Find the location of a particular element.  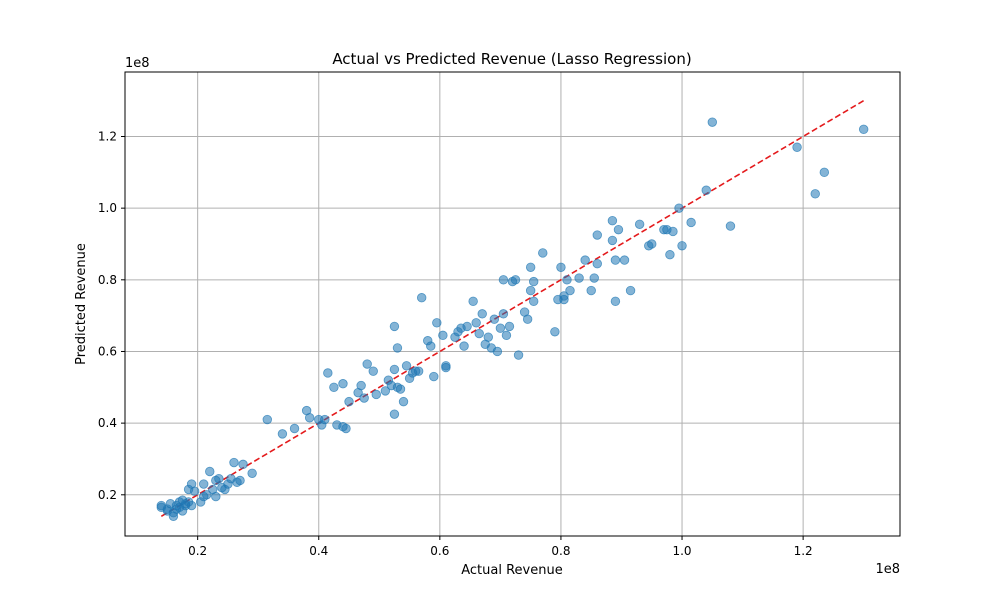

y-tick-label: 0.4 is located at coordinates (107, 423).